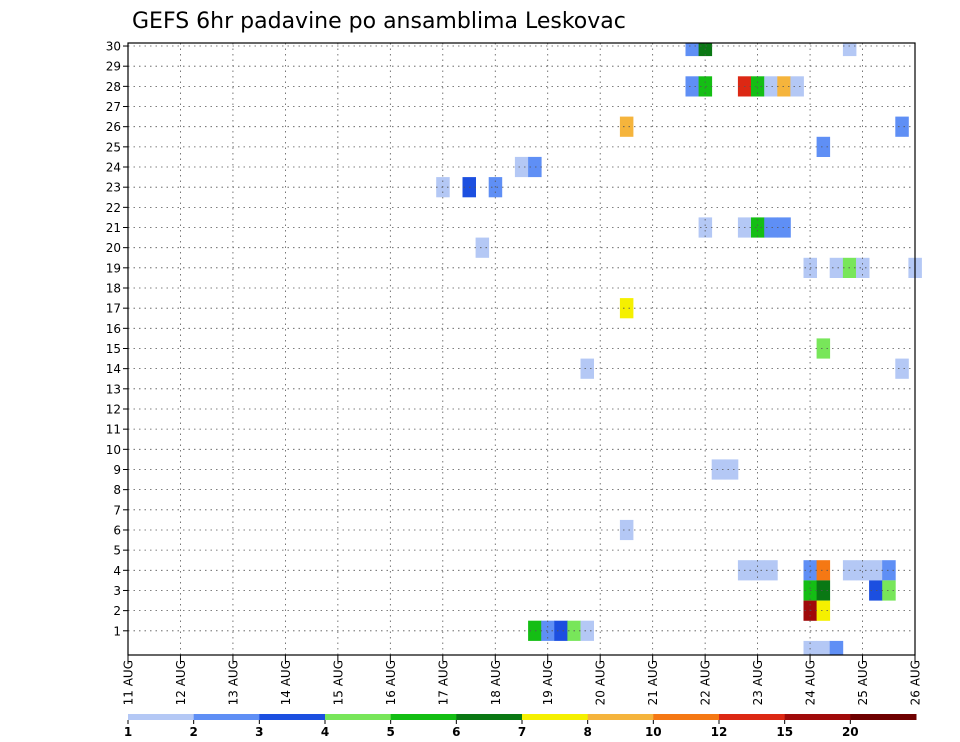 Image resolution: width=960 pixels, height=742 pixels. What do you see at coordinates (113, 127) in the screenshot?
I see `y-tick-label: 26` at bounding box center [113, 127].